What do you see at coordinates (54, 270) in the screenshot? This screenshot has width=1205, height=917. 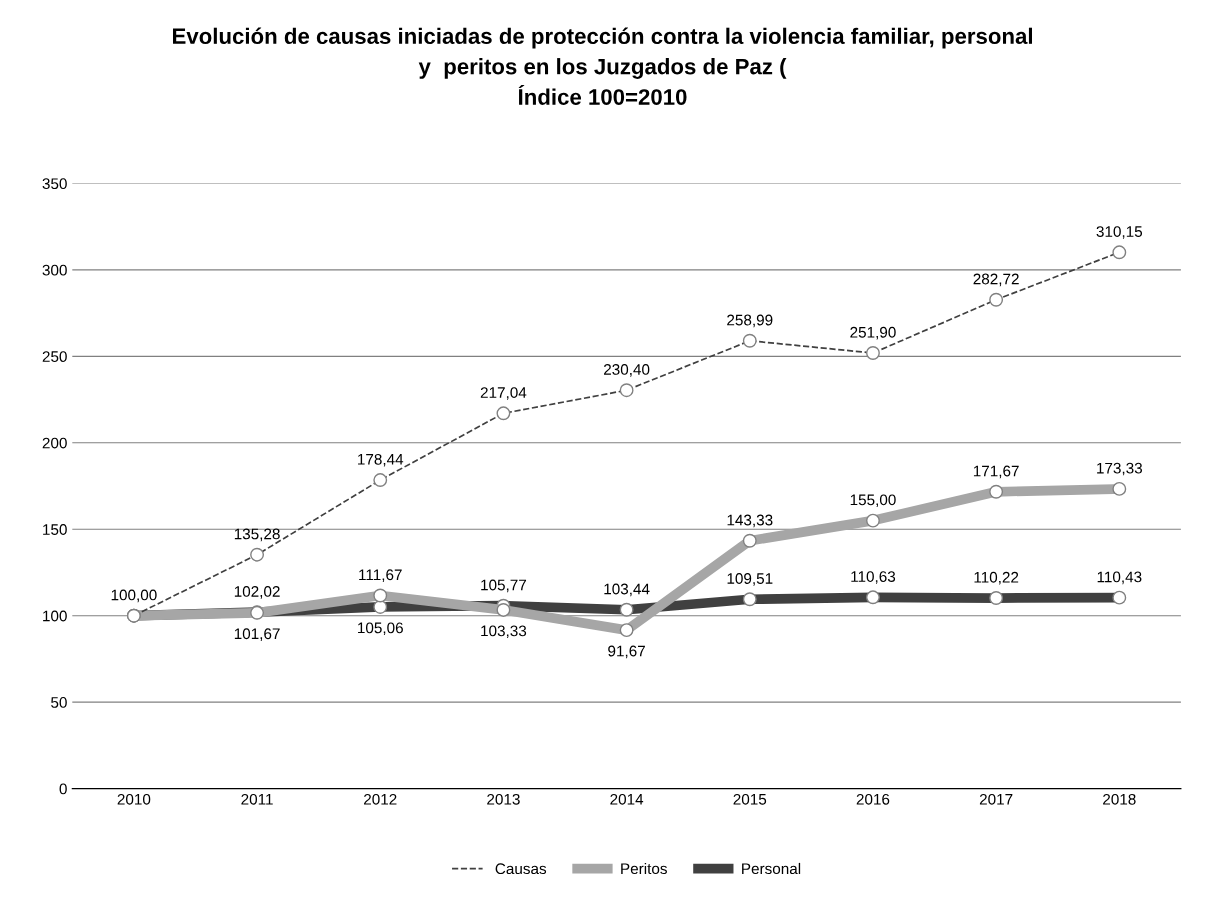 I see `y-tick-label: 300` at bounding box center [54, 270].